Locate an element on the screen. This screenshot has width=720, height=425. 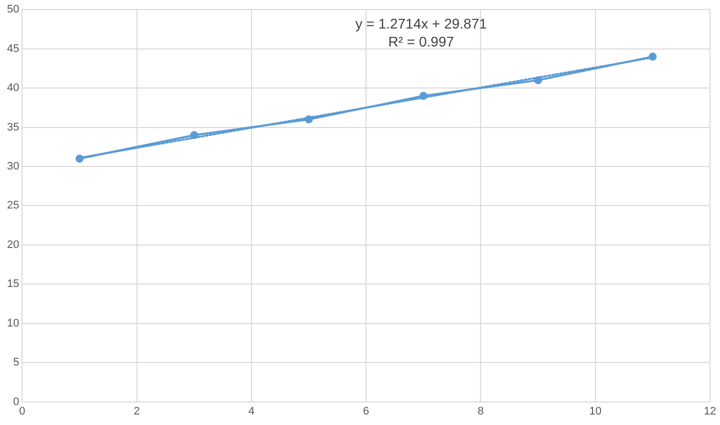
y-tick-label: 5 is located at coordinates (16, 362).